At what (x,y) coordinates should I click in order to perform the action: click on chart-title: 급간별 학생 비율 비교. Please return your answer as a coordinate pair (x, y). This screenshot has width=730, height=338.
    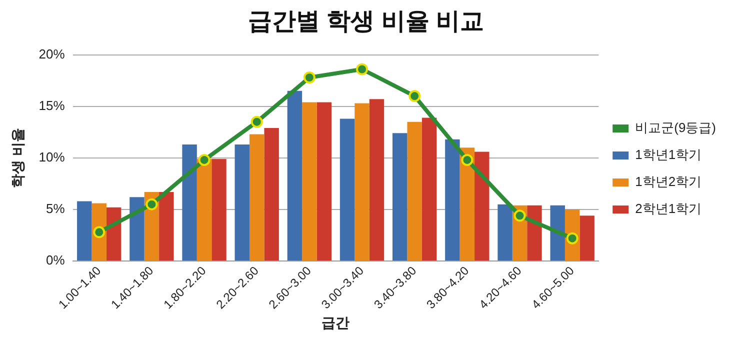
    Looking at the image, I should click on (366, 22).